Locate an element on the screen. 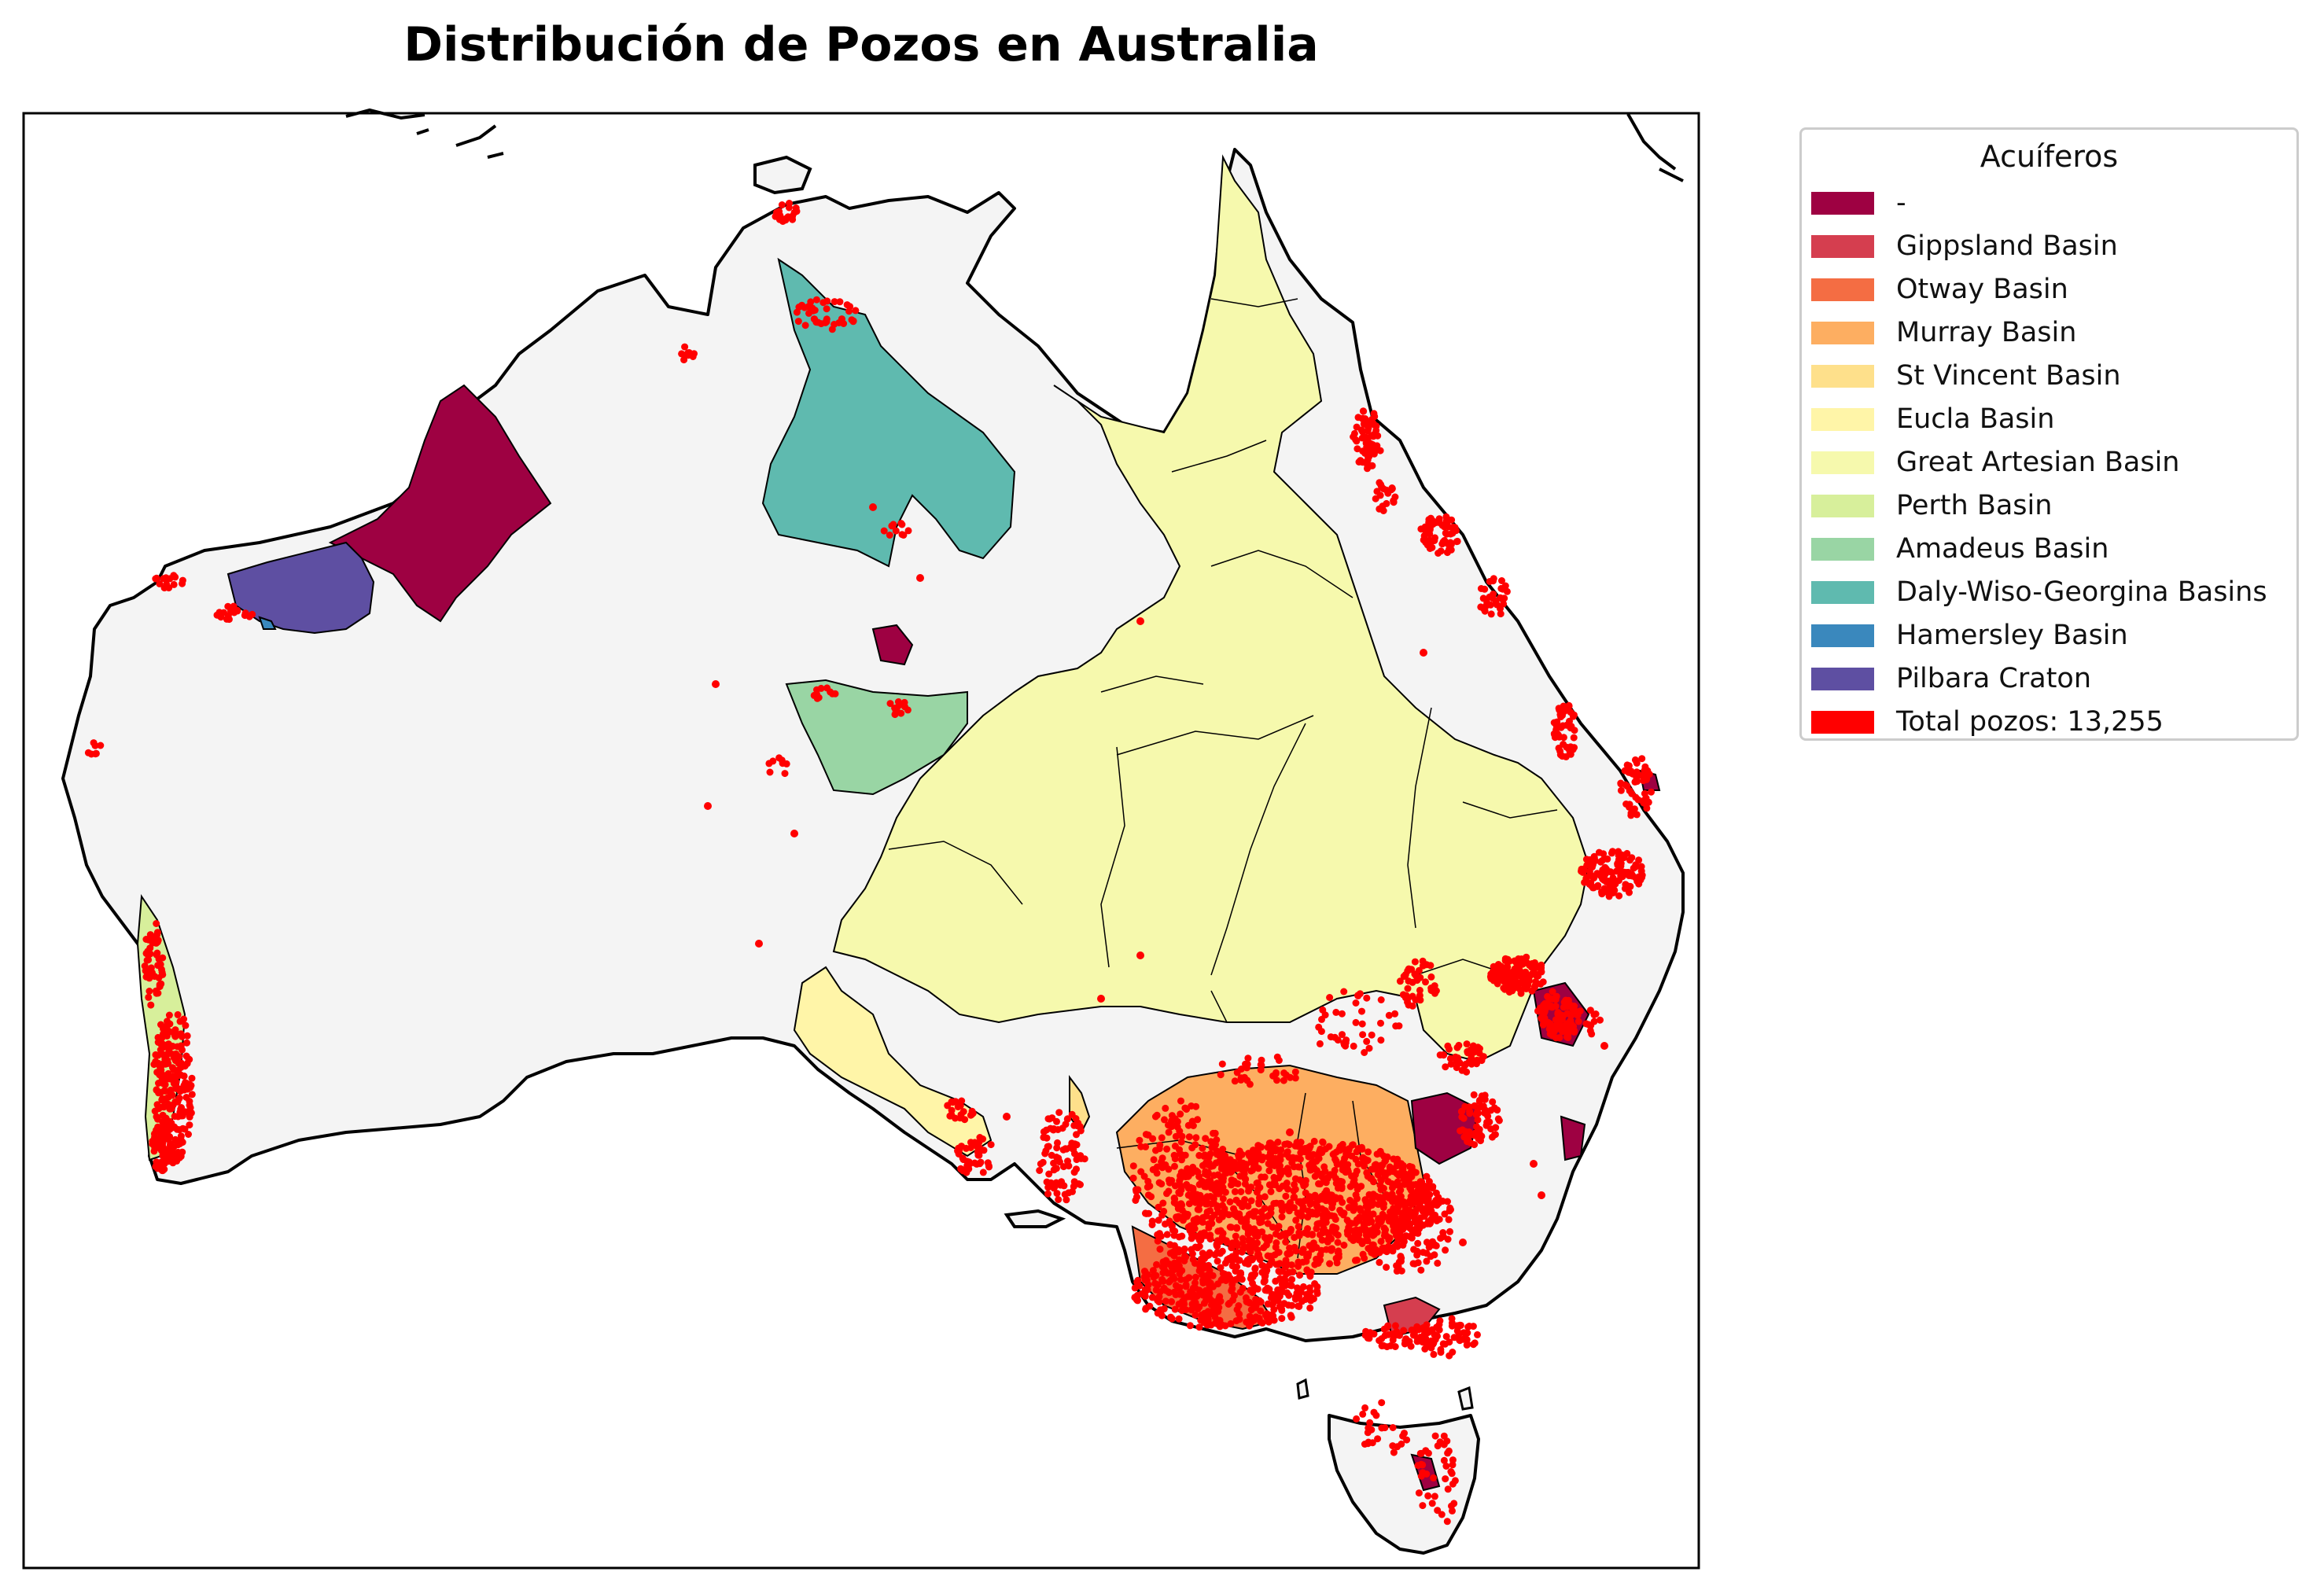 This screenshot has height=1590, width=2324. legend-item: Hamersley Basin is located at coordinates (1965, 635).